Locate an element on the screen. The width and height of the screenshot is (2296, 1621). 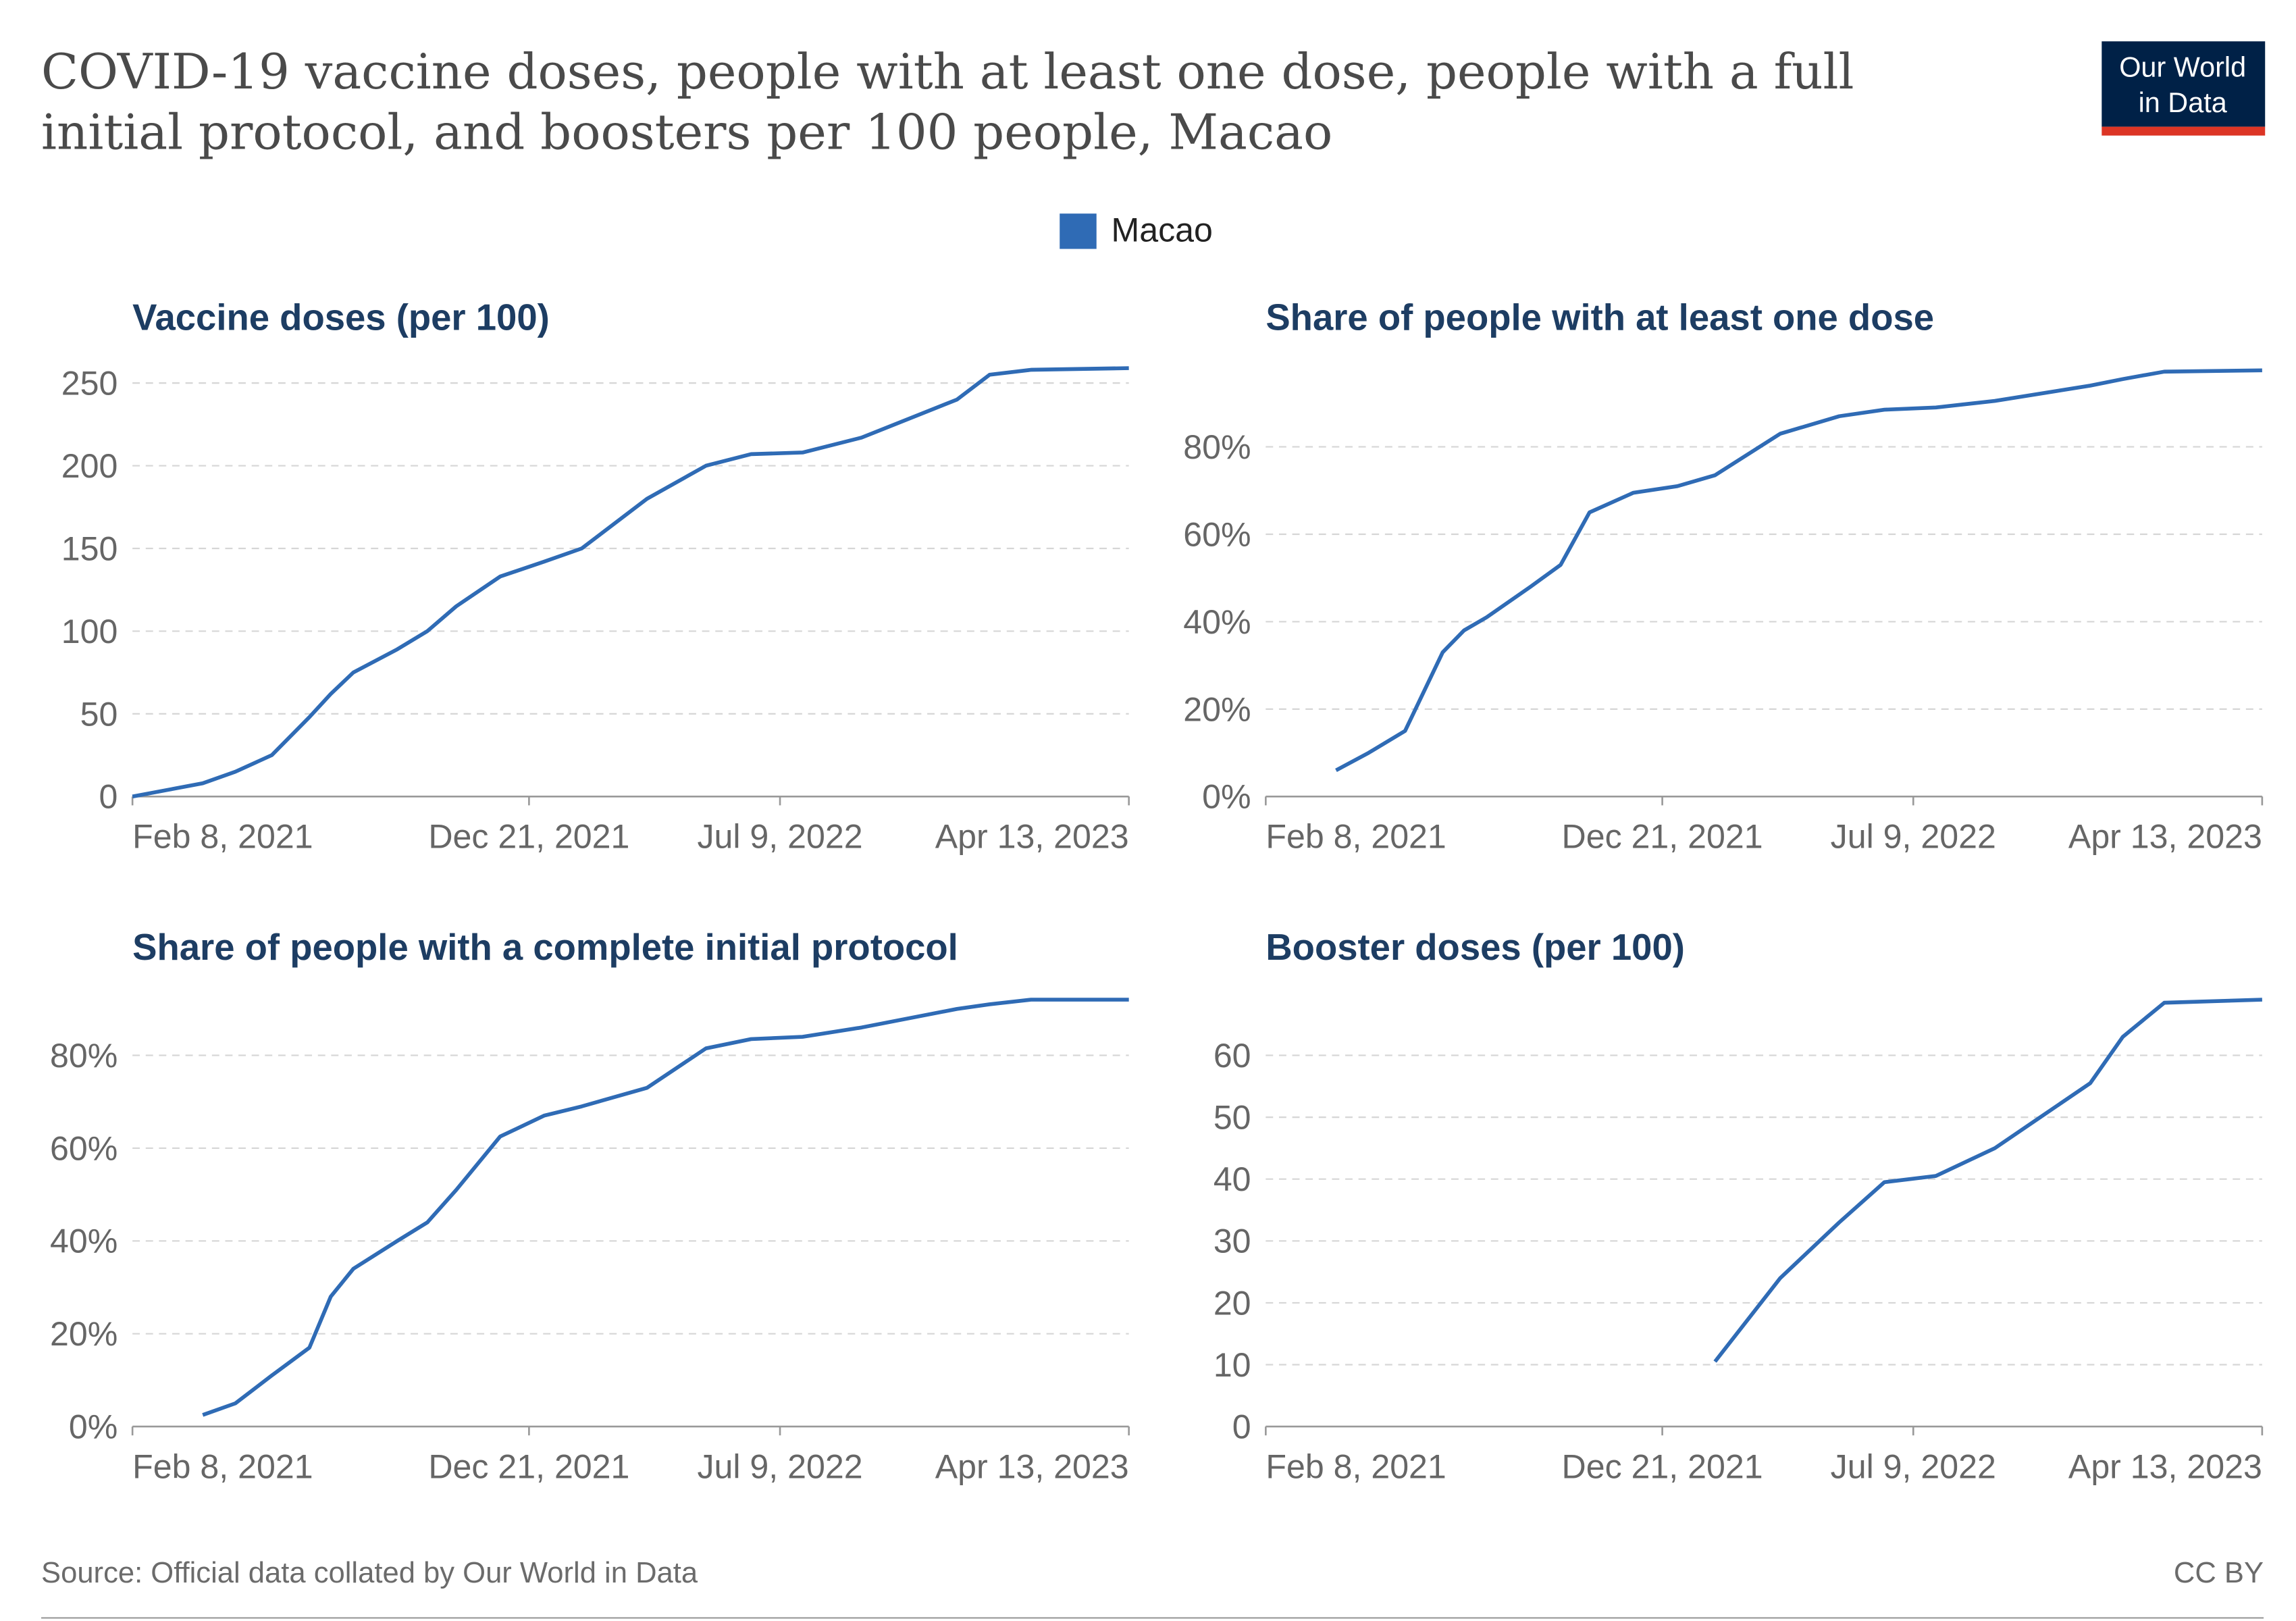
y-tick-label: 10 is located at coordinates (1232, 1365).